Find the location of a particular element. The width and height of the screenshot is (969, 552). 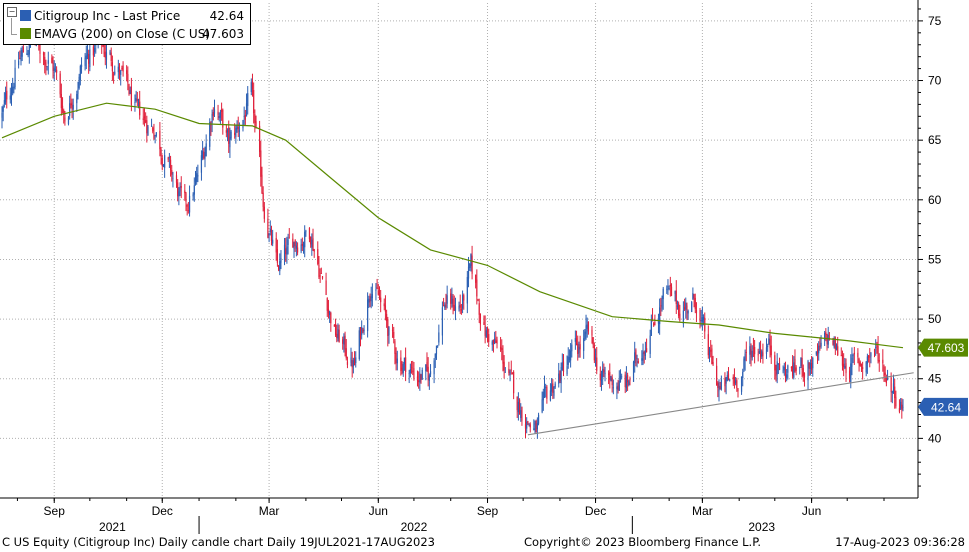

y-tick-label: 65 is located at coordinates (935, 140).